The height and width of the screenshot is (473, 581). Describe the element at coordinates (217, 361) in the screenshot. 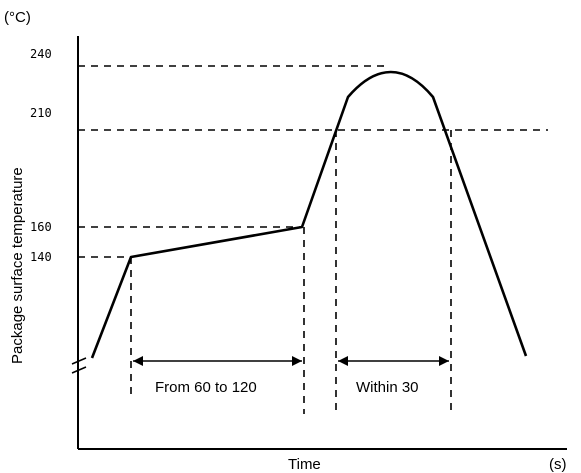

I see `preheat-duration-arrow` at that location.